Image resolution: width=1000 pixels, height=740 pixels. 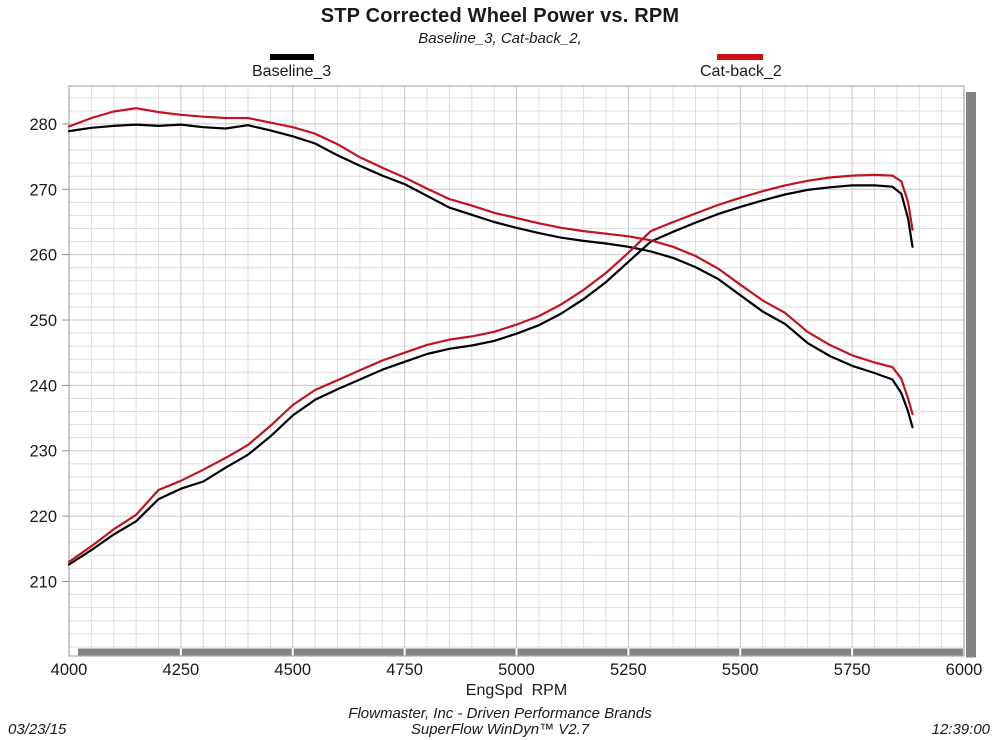 I want to click on x-tick-label: 5250, so click(x=628, y=670).